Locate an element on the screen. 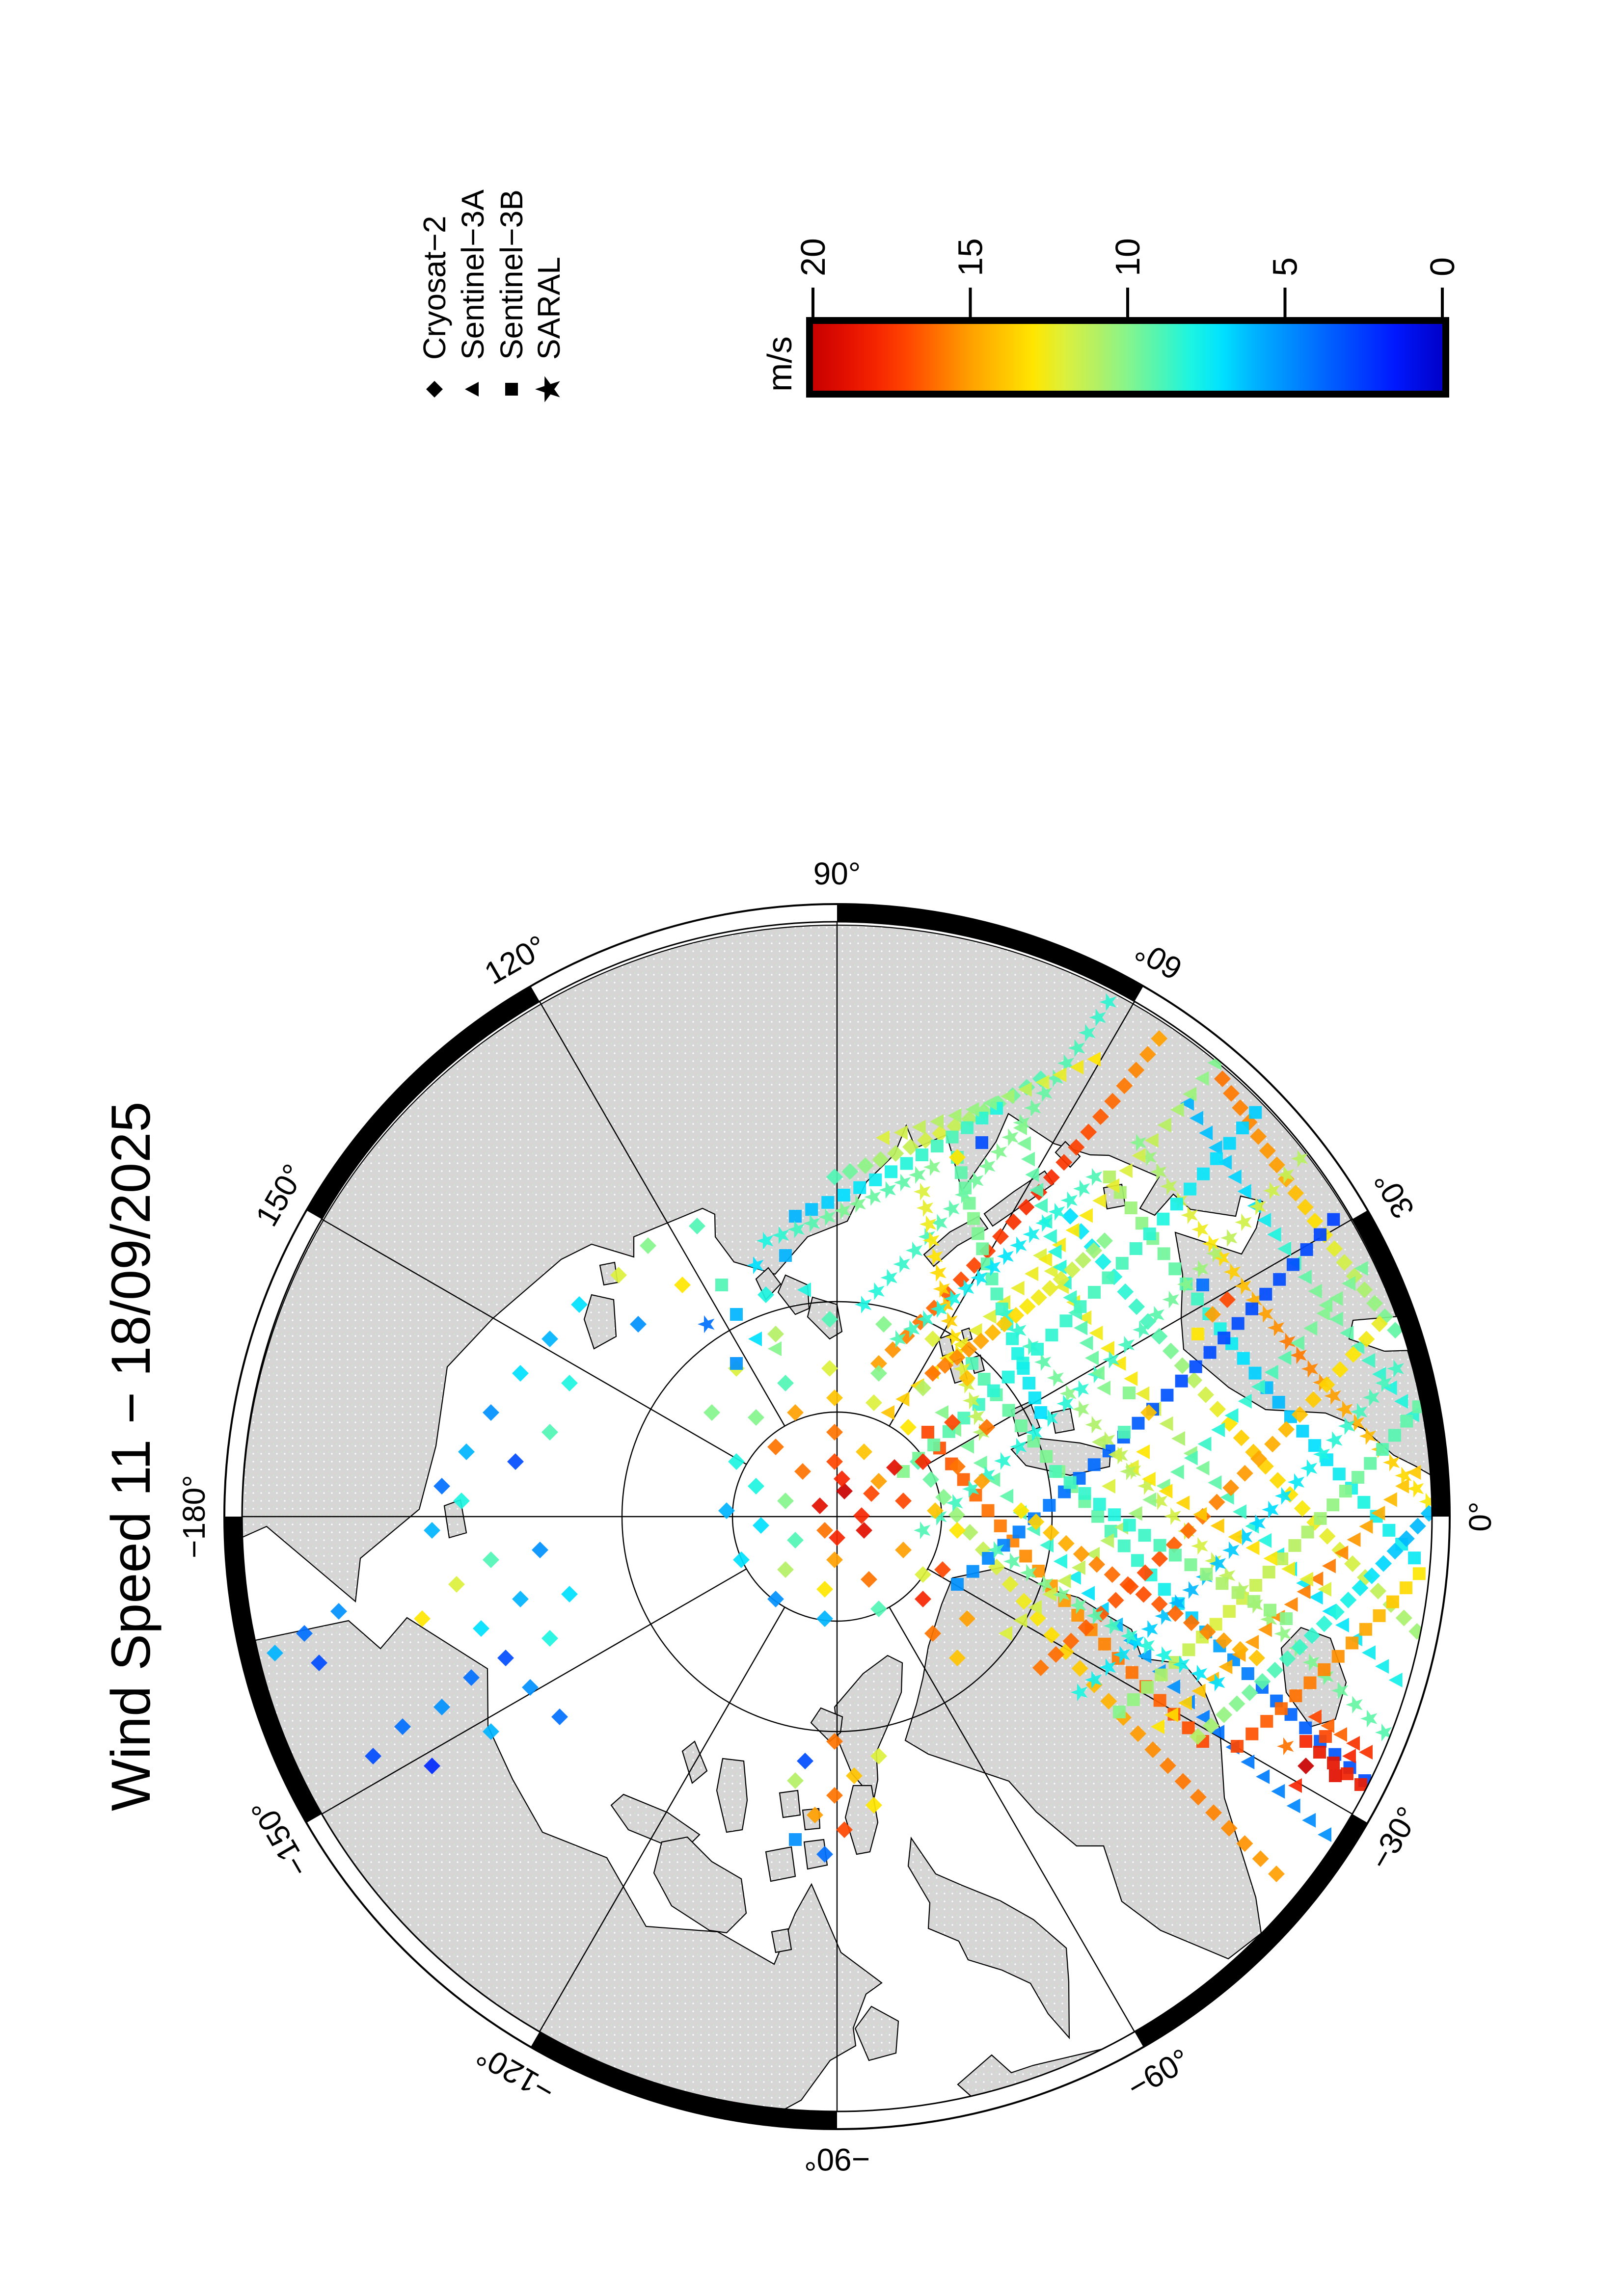 The height and width of the screenshot is (2296, 1623). meridian-line is located at coordinates (662, 1819).